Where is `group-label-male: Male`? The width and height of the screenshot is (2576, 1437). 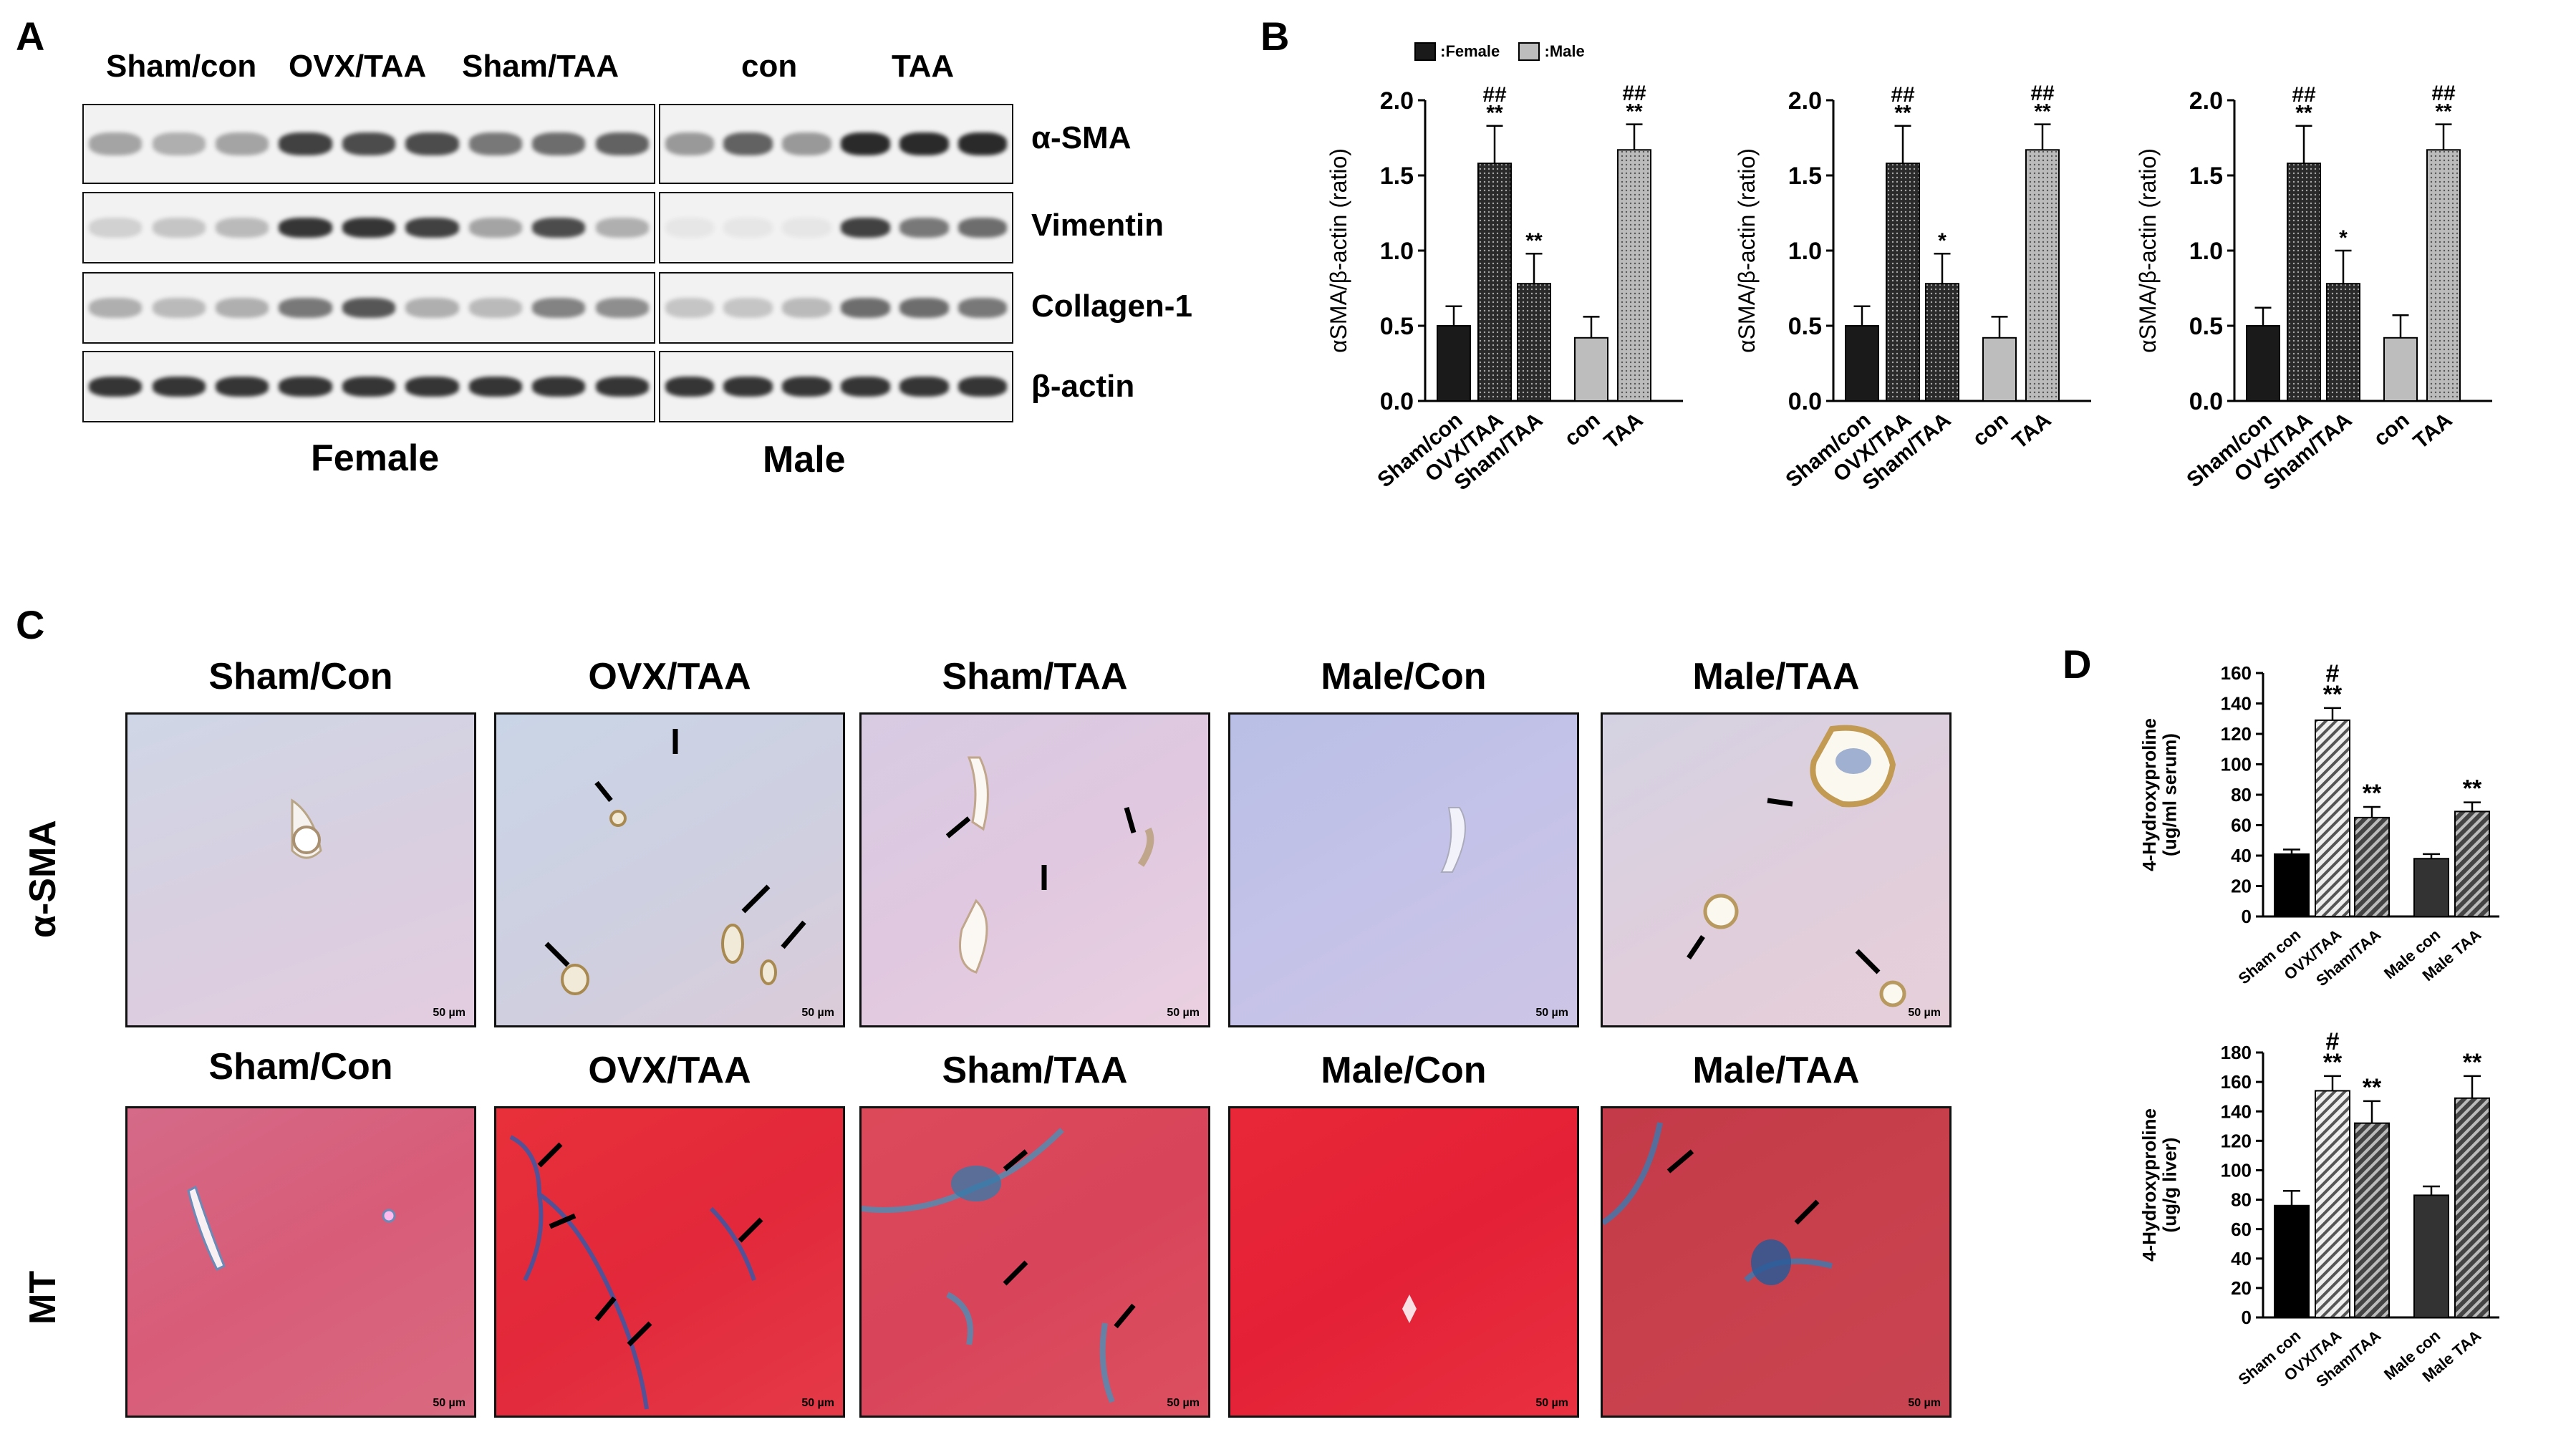 group-label-male: Male is located at coordinates (805, 459).